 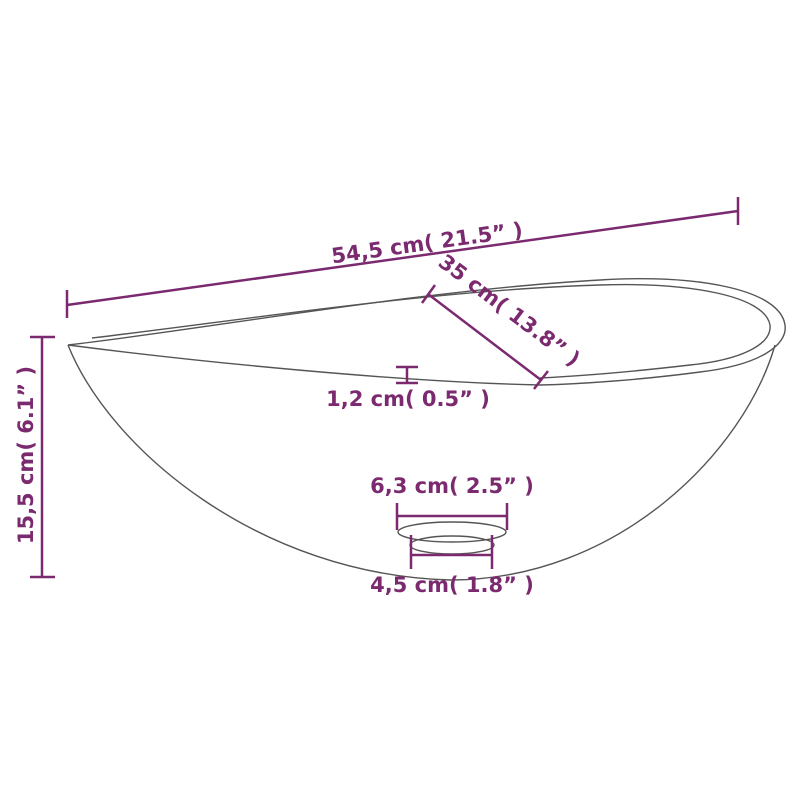 What do you see at coordinates (509, 311) in the screenshot?
I see `width-label: 35 cm( 13.8” )` at bounding box center [509, 311].